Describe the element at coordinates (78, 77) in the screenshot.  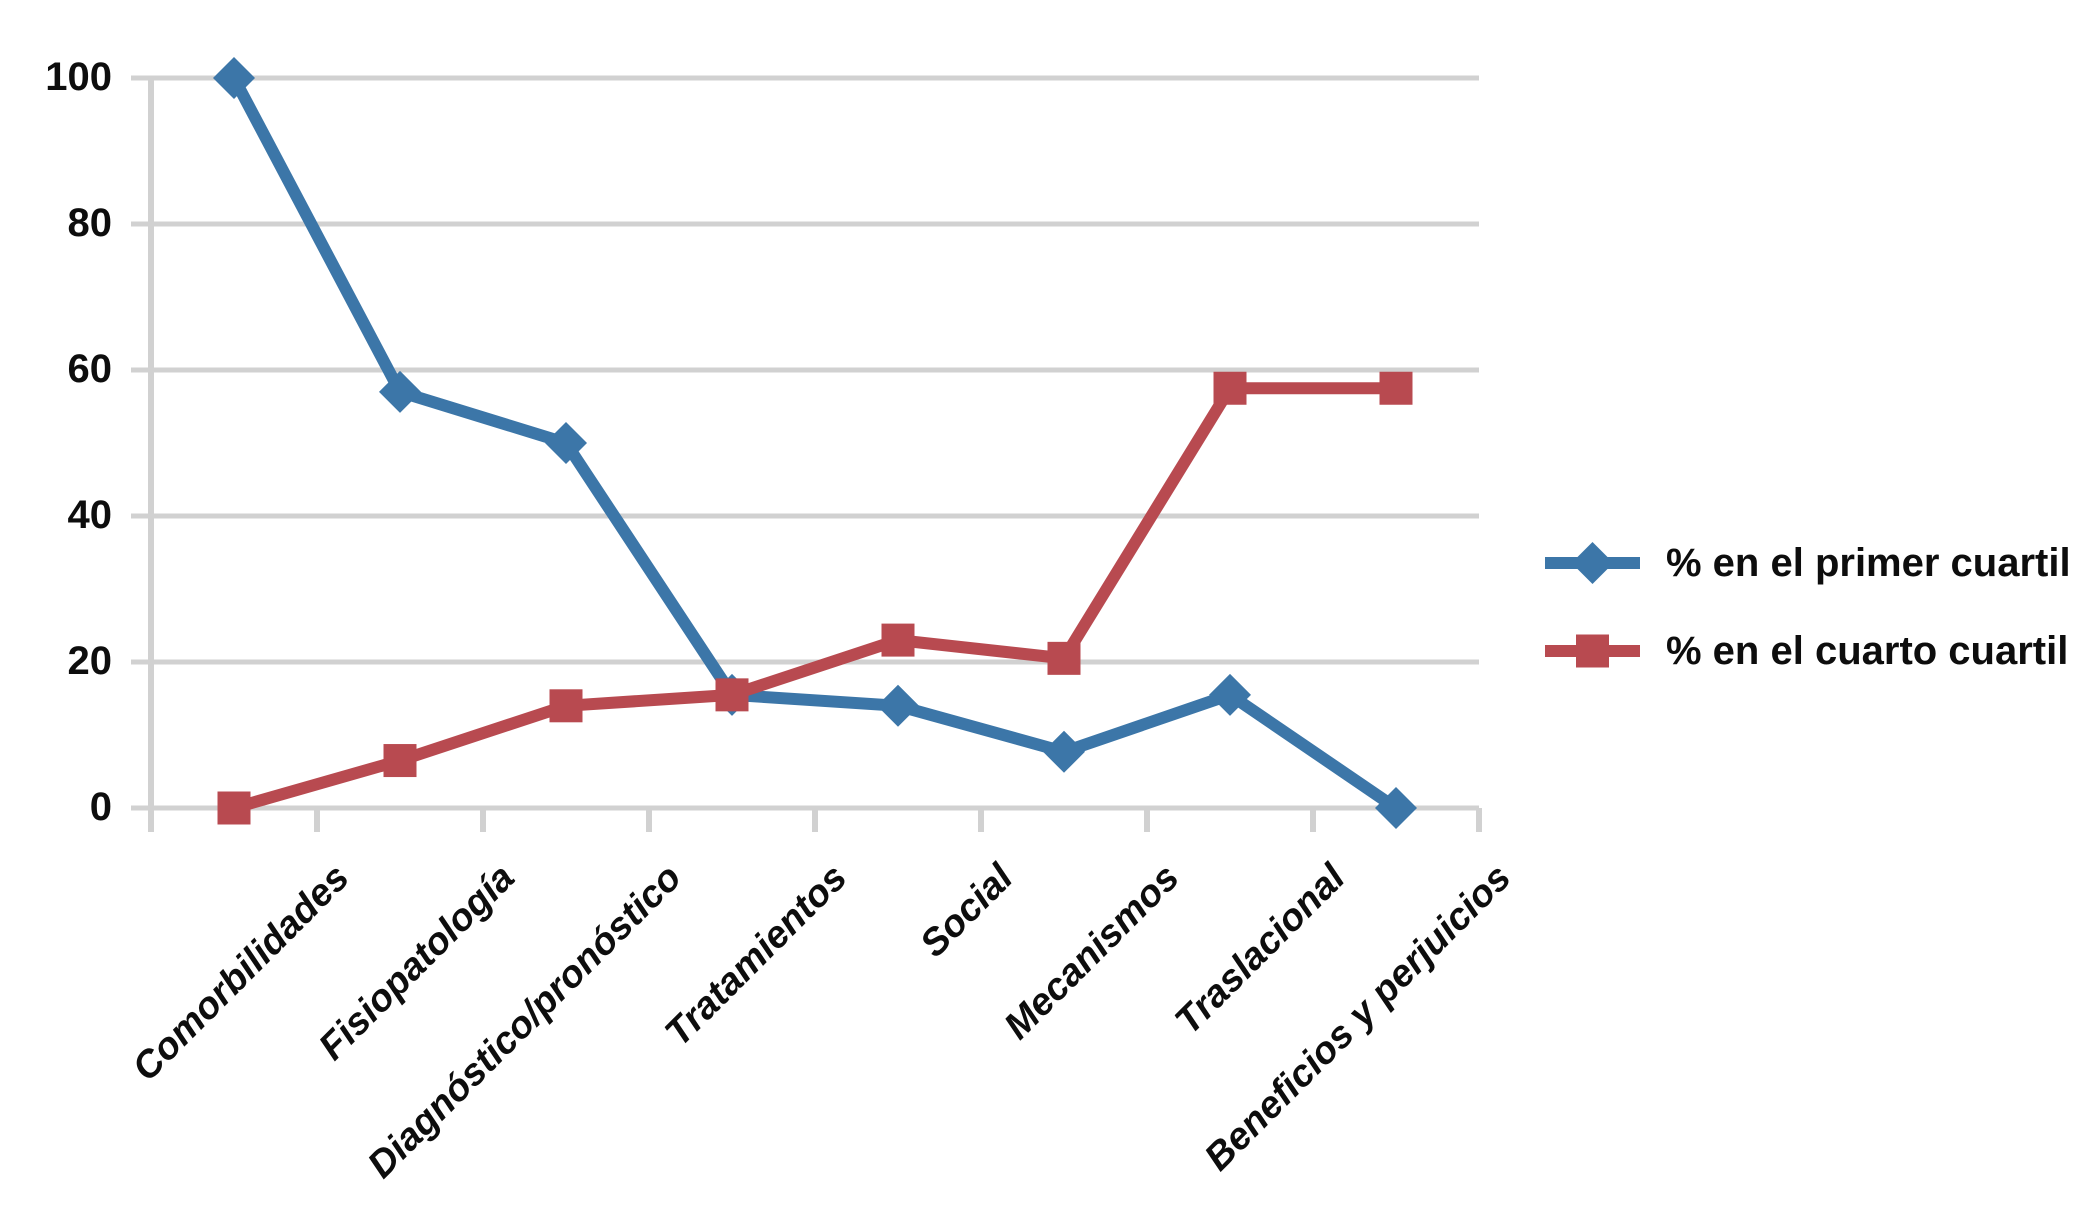
I see `y-axis-label-100: 100` at that location.